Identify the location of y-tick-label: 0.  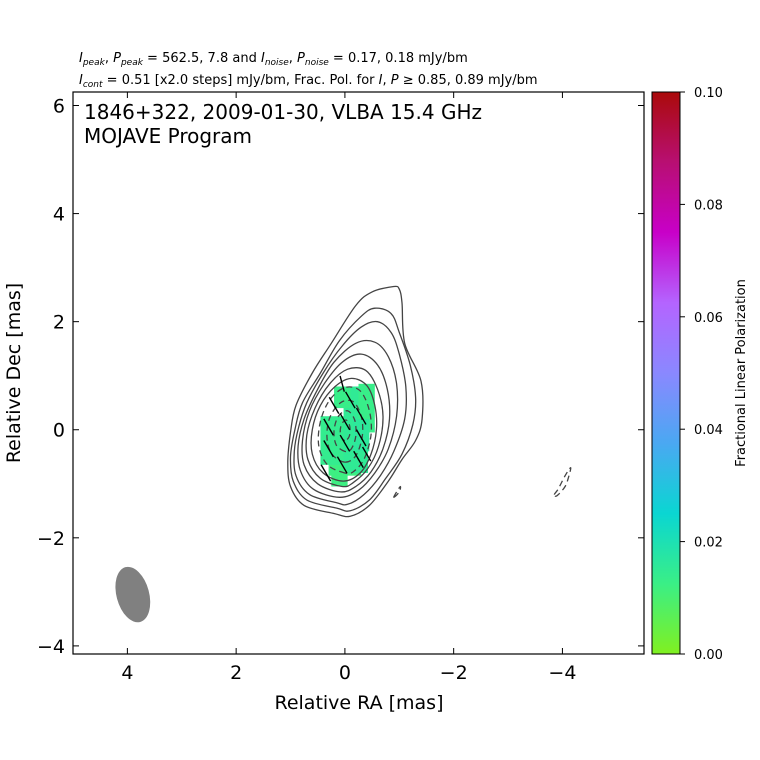
(59, 431).